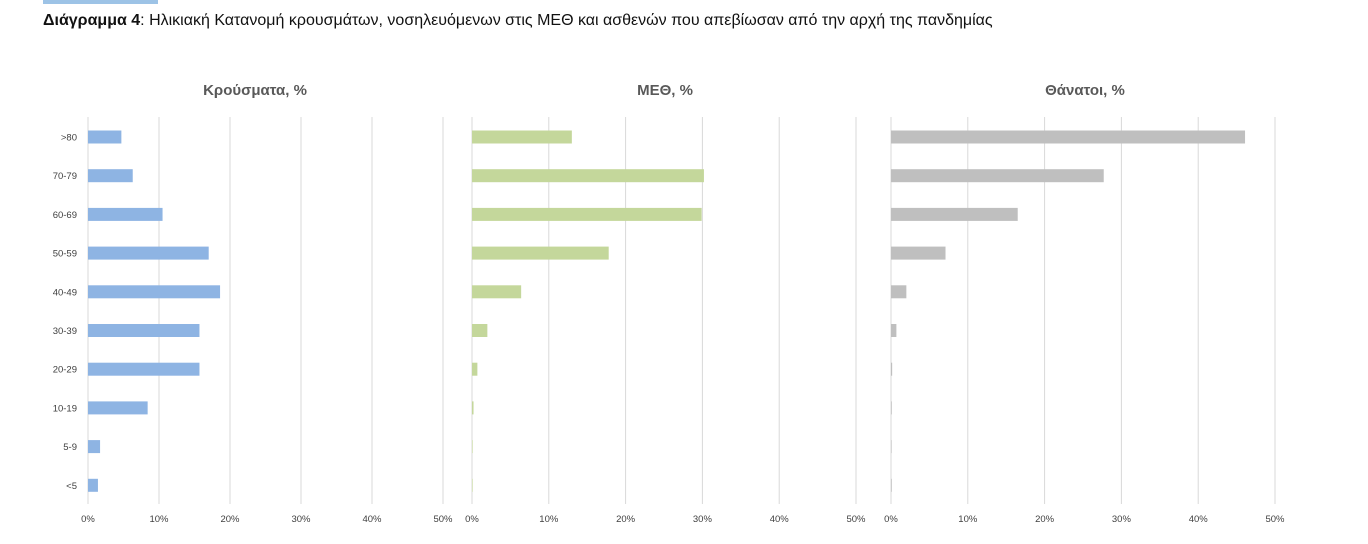  I want to click on category-label: <5, so click(71, 486).